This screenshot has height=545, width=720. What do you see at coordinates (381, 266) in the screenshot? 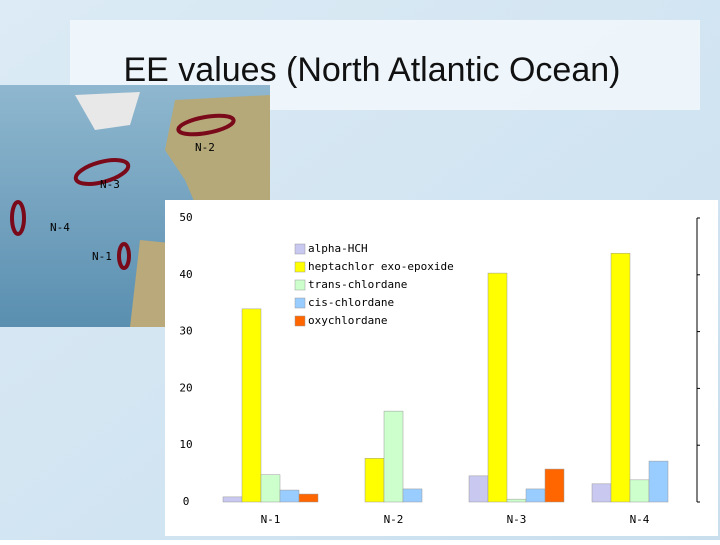
I see `legend-label: heptachlor exo-epoxide` at bounding box center [381, 266].